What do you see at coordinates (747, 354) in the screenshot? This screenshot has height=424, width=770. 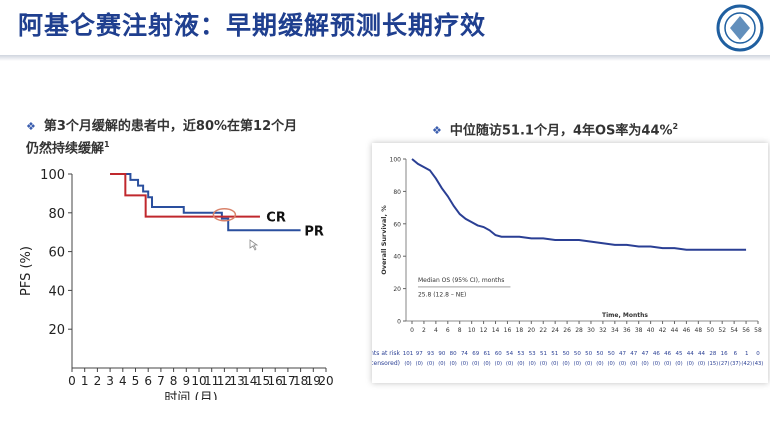 I see `at-risk-value: 1` at bounding box center [747, 354].